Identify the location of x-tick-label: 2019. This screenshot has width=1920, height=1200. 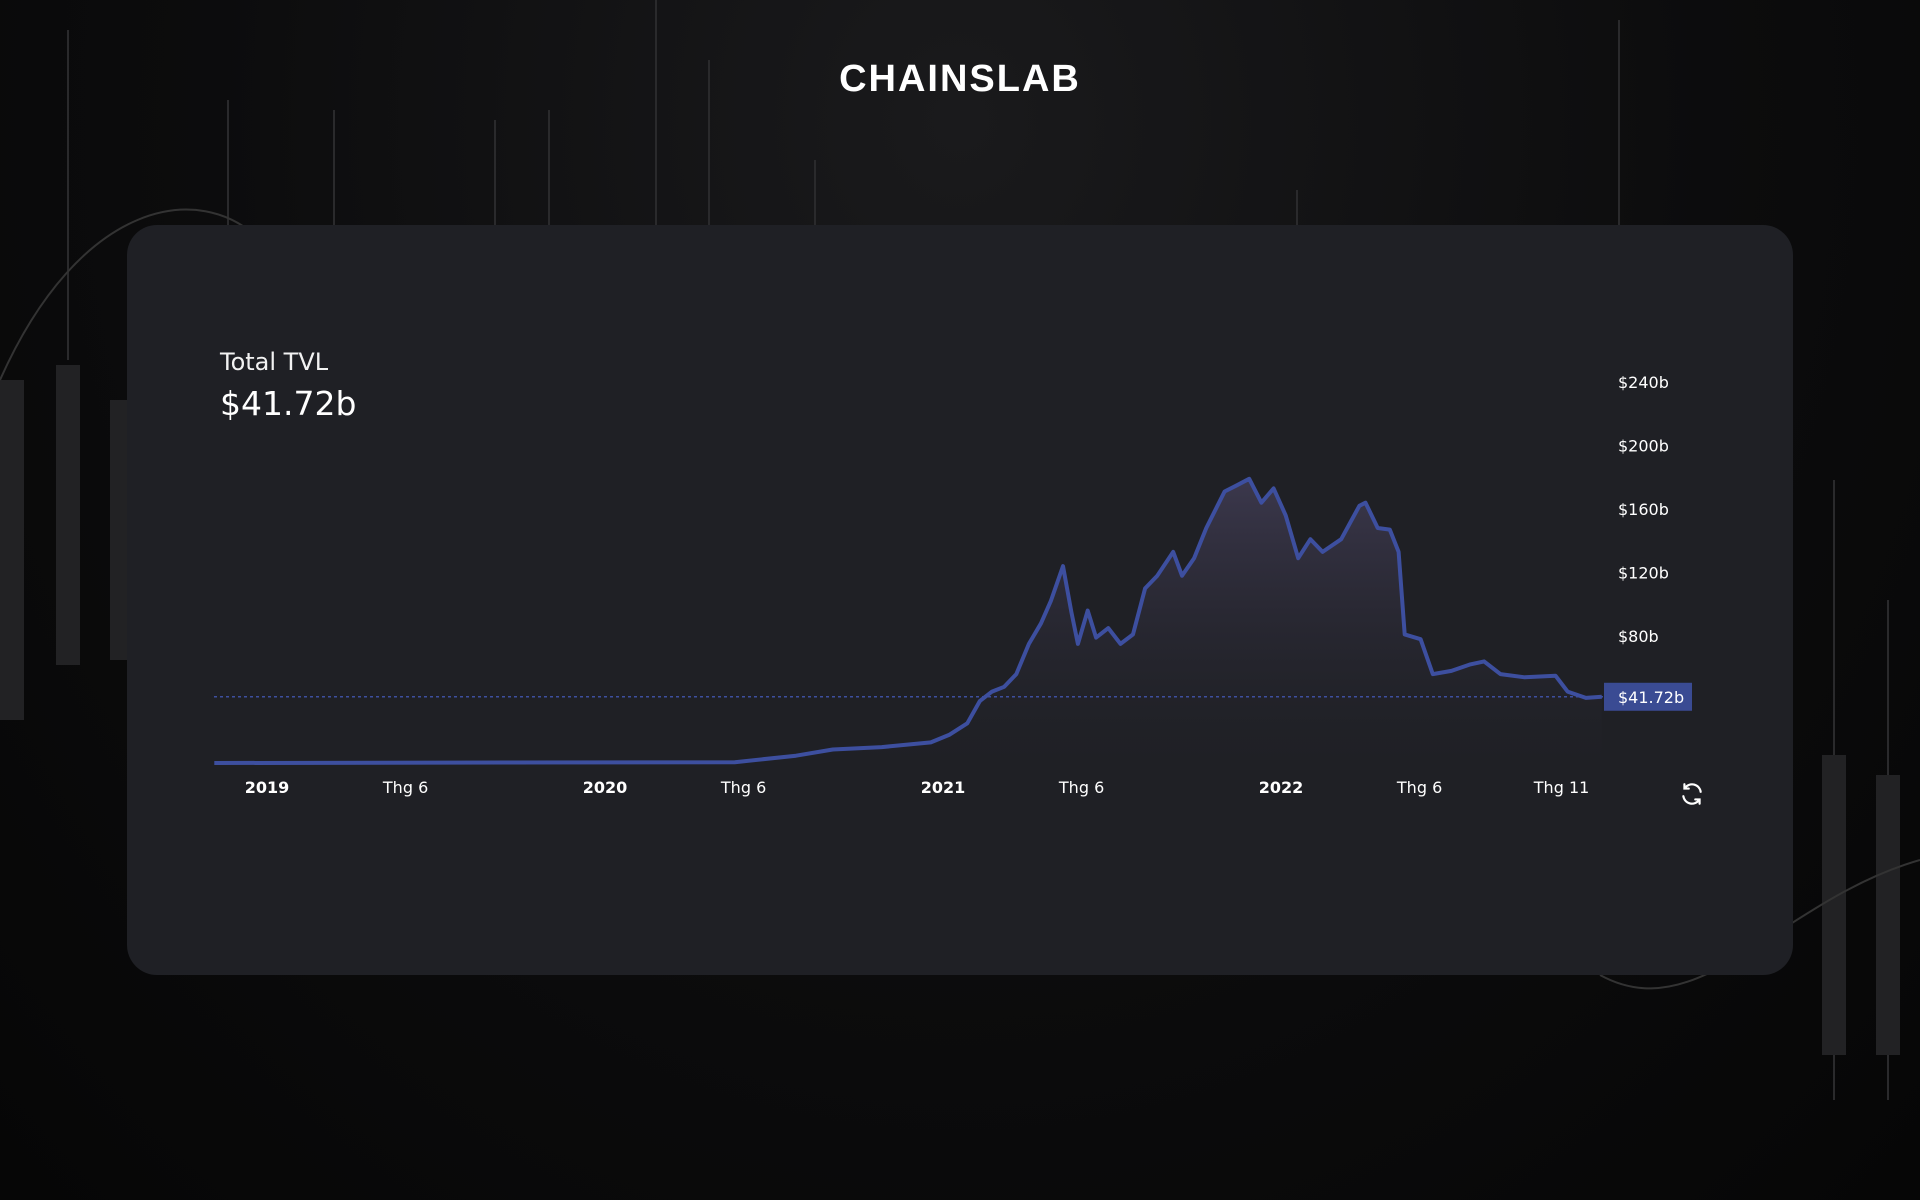
(267, 787).